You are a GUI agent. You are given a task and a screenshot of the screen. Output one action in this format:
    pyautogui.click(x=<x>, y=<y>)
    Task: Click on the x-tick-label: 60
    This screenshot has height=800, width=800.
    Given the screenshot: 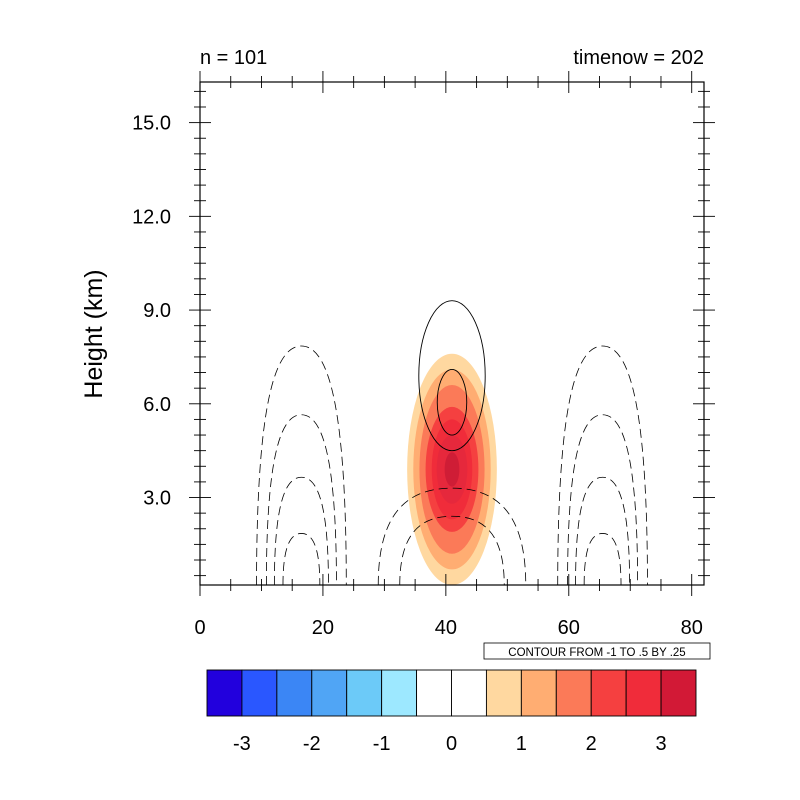 What is the action you would take?
    pyautogui.click(x=569, y=628)
    